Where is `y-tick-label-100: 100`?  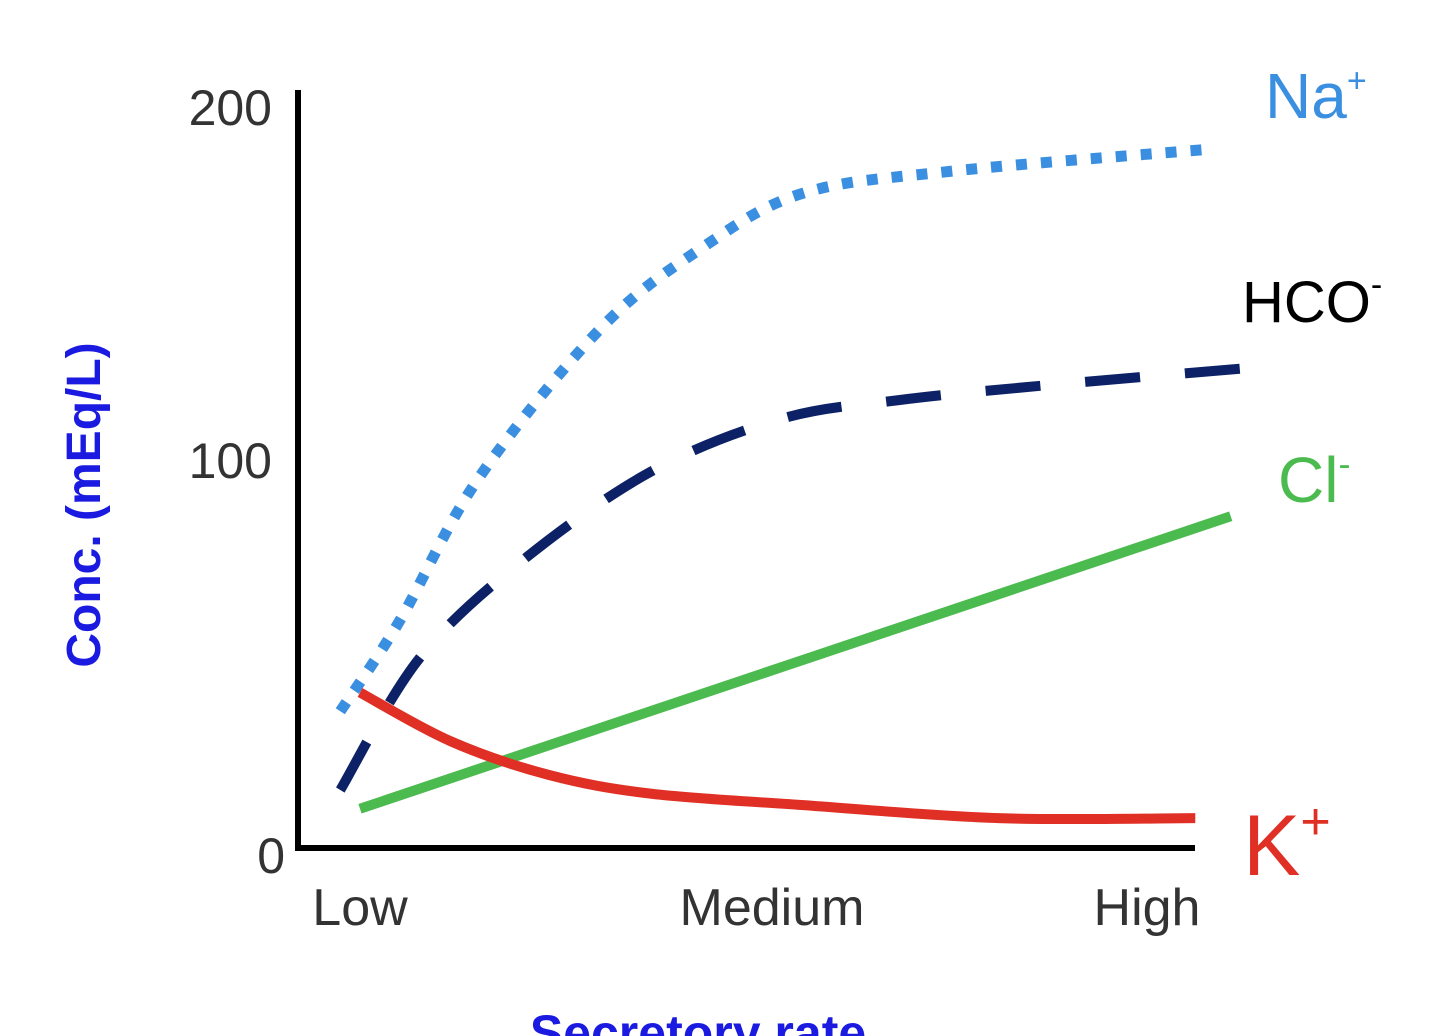 y-tick-label-100: 100 is located at coordinates (230, 461).